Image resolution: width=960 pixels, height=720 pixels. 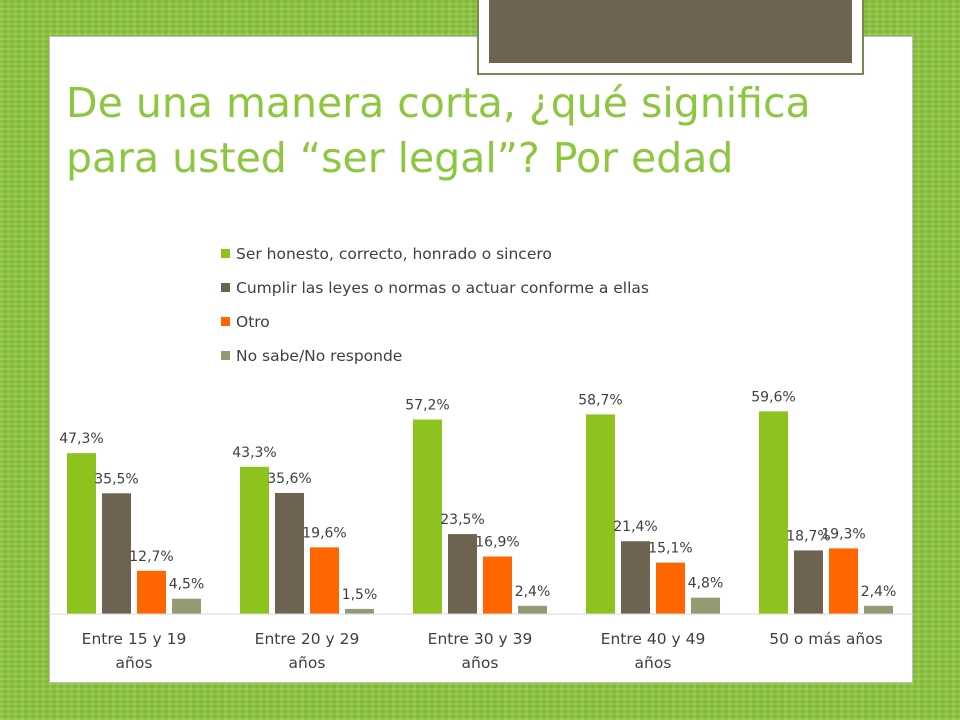 What do you see at coordinates (670, 549) in the screenshot?
I see `data-label-3-2: 15,1%` at bounding box center [670, 549].